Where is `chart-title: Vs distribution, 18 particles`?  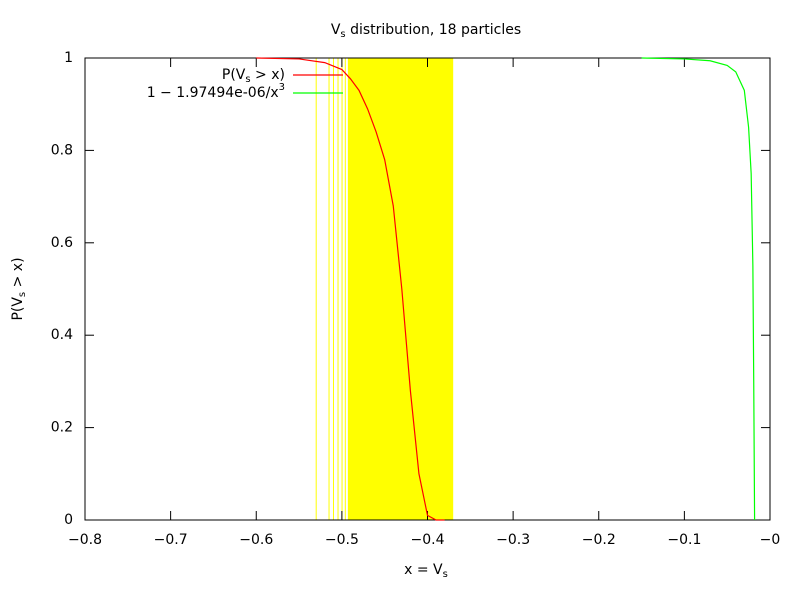
chart-title: Vs distribution, 18 particles is located at coordinates (426, 31).